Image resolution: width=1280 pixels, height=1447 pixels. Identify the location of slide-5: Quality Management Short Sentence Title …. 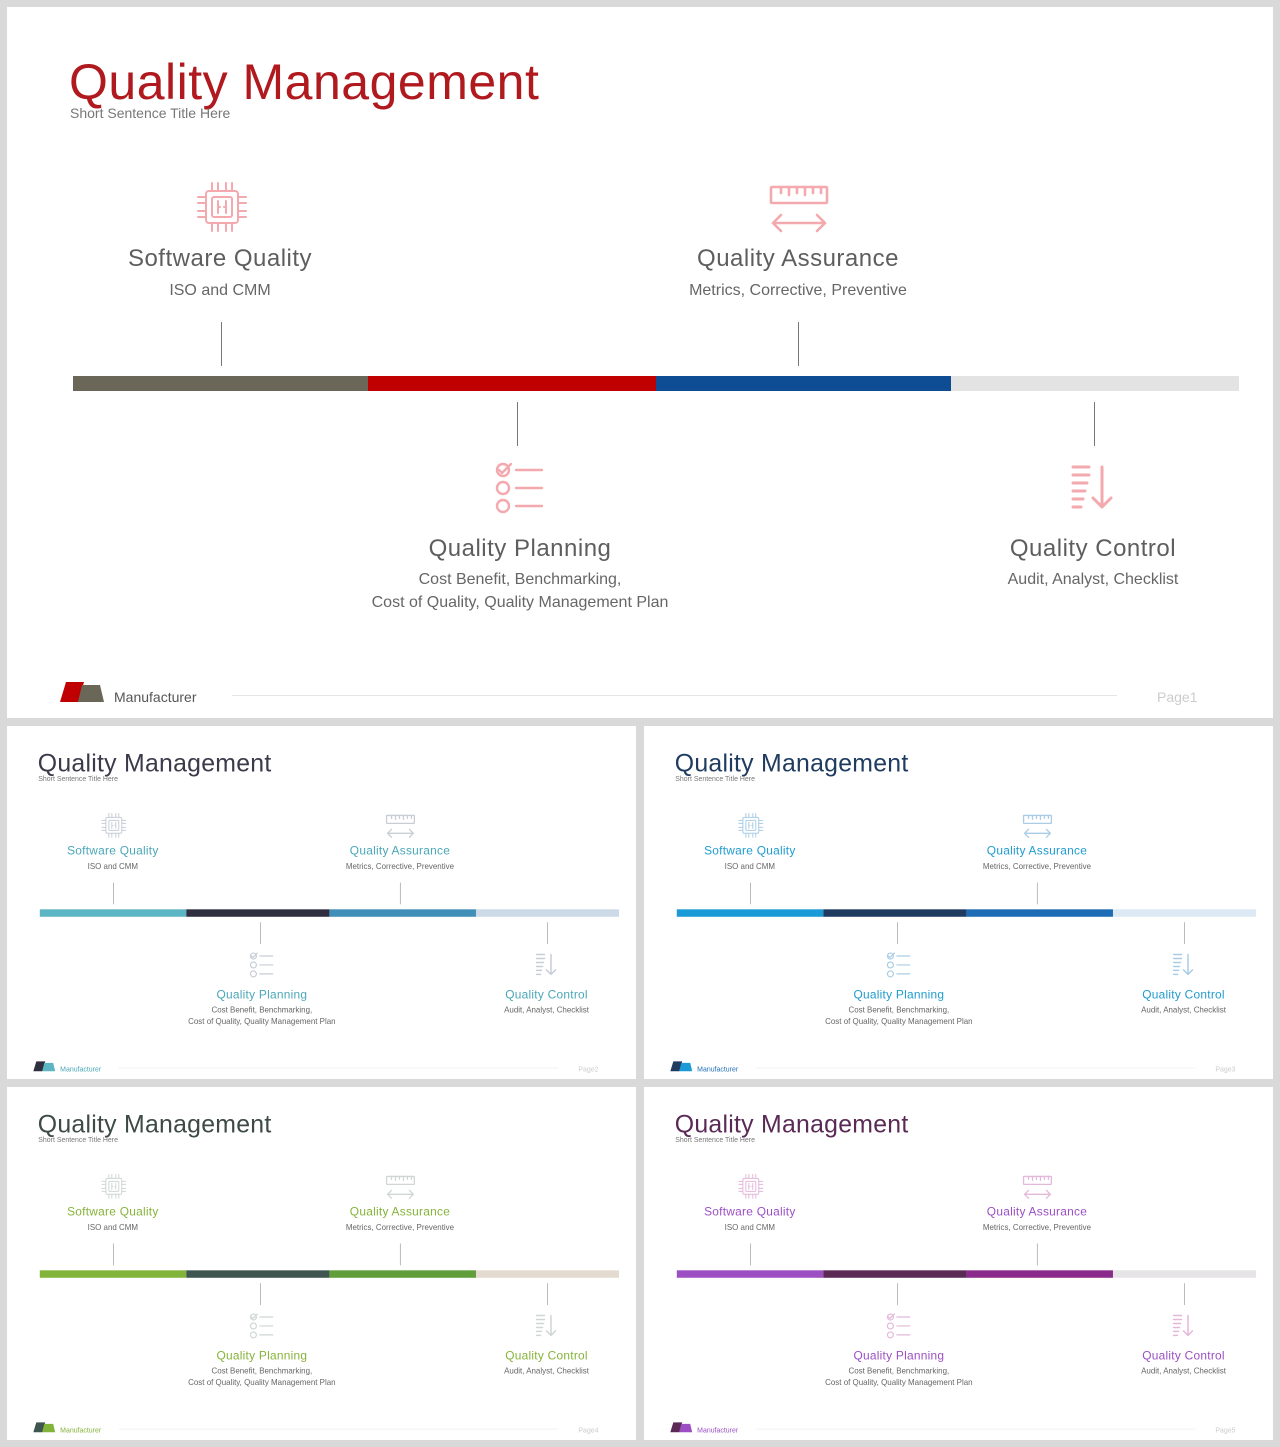
(958, 1263).